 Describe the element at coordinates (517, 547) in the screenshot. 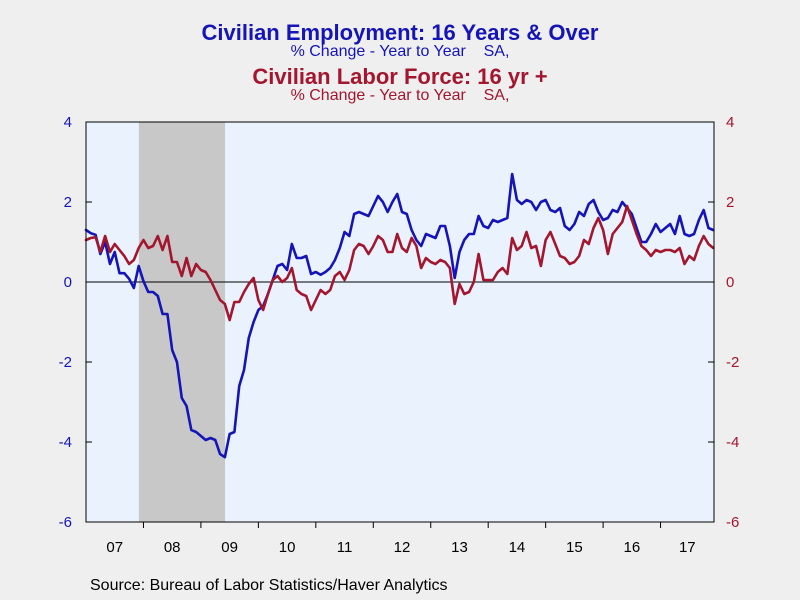

I see `x-tick-label: 14` at that location.